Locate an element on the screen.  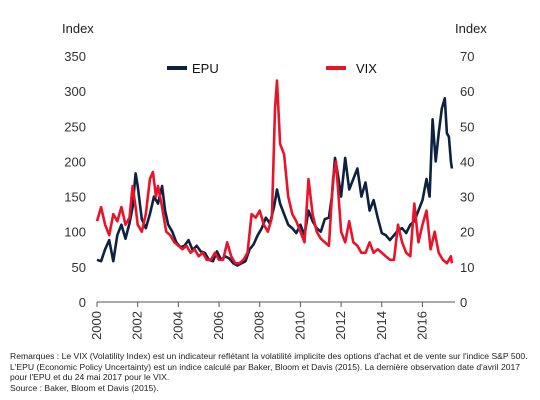
x-tick-label: 2002 is located at coordinates (137, 325).